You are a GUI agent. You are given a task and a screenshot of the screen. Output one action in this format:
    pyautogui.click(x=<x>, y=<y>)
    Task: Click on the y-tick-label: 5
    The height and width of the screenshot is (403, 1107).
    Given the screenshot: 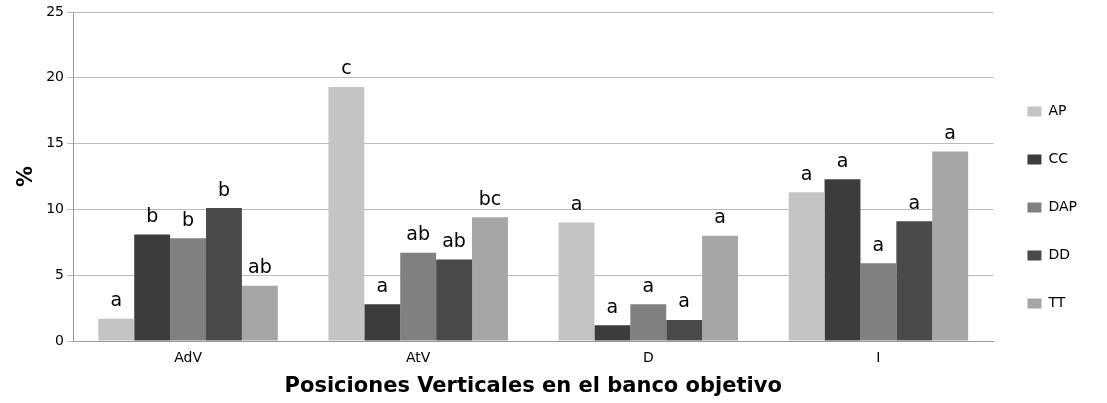 What is the action you would take?
    pyautogui.click(x=60, y=273)
    